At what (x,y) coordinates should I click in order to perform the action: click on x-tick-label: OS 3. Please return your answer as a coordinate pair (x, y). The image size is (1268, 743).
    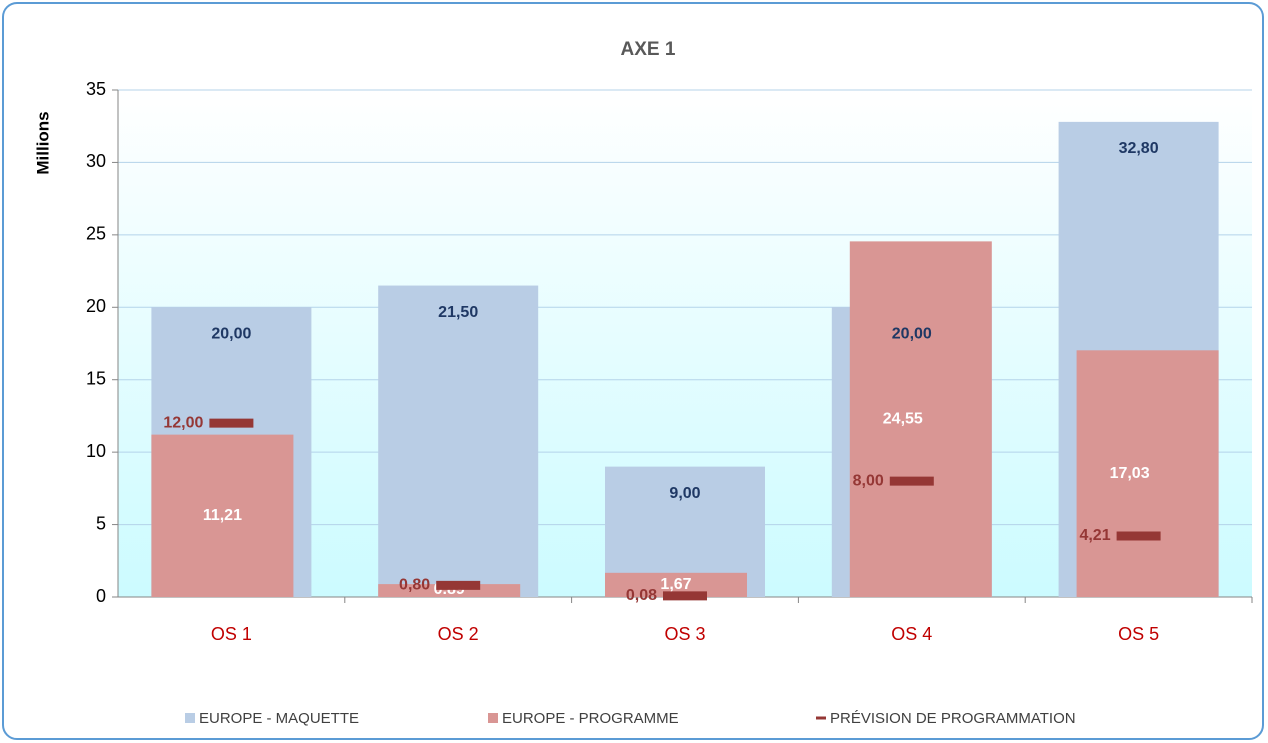
    Looking at the image, I should click on (684, 634).